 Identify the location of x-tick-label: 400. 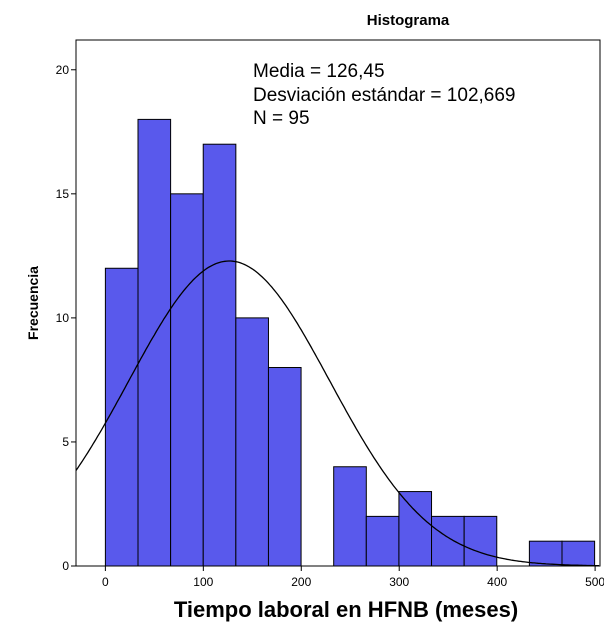
(497, 582).